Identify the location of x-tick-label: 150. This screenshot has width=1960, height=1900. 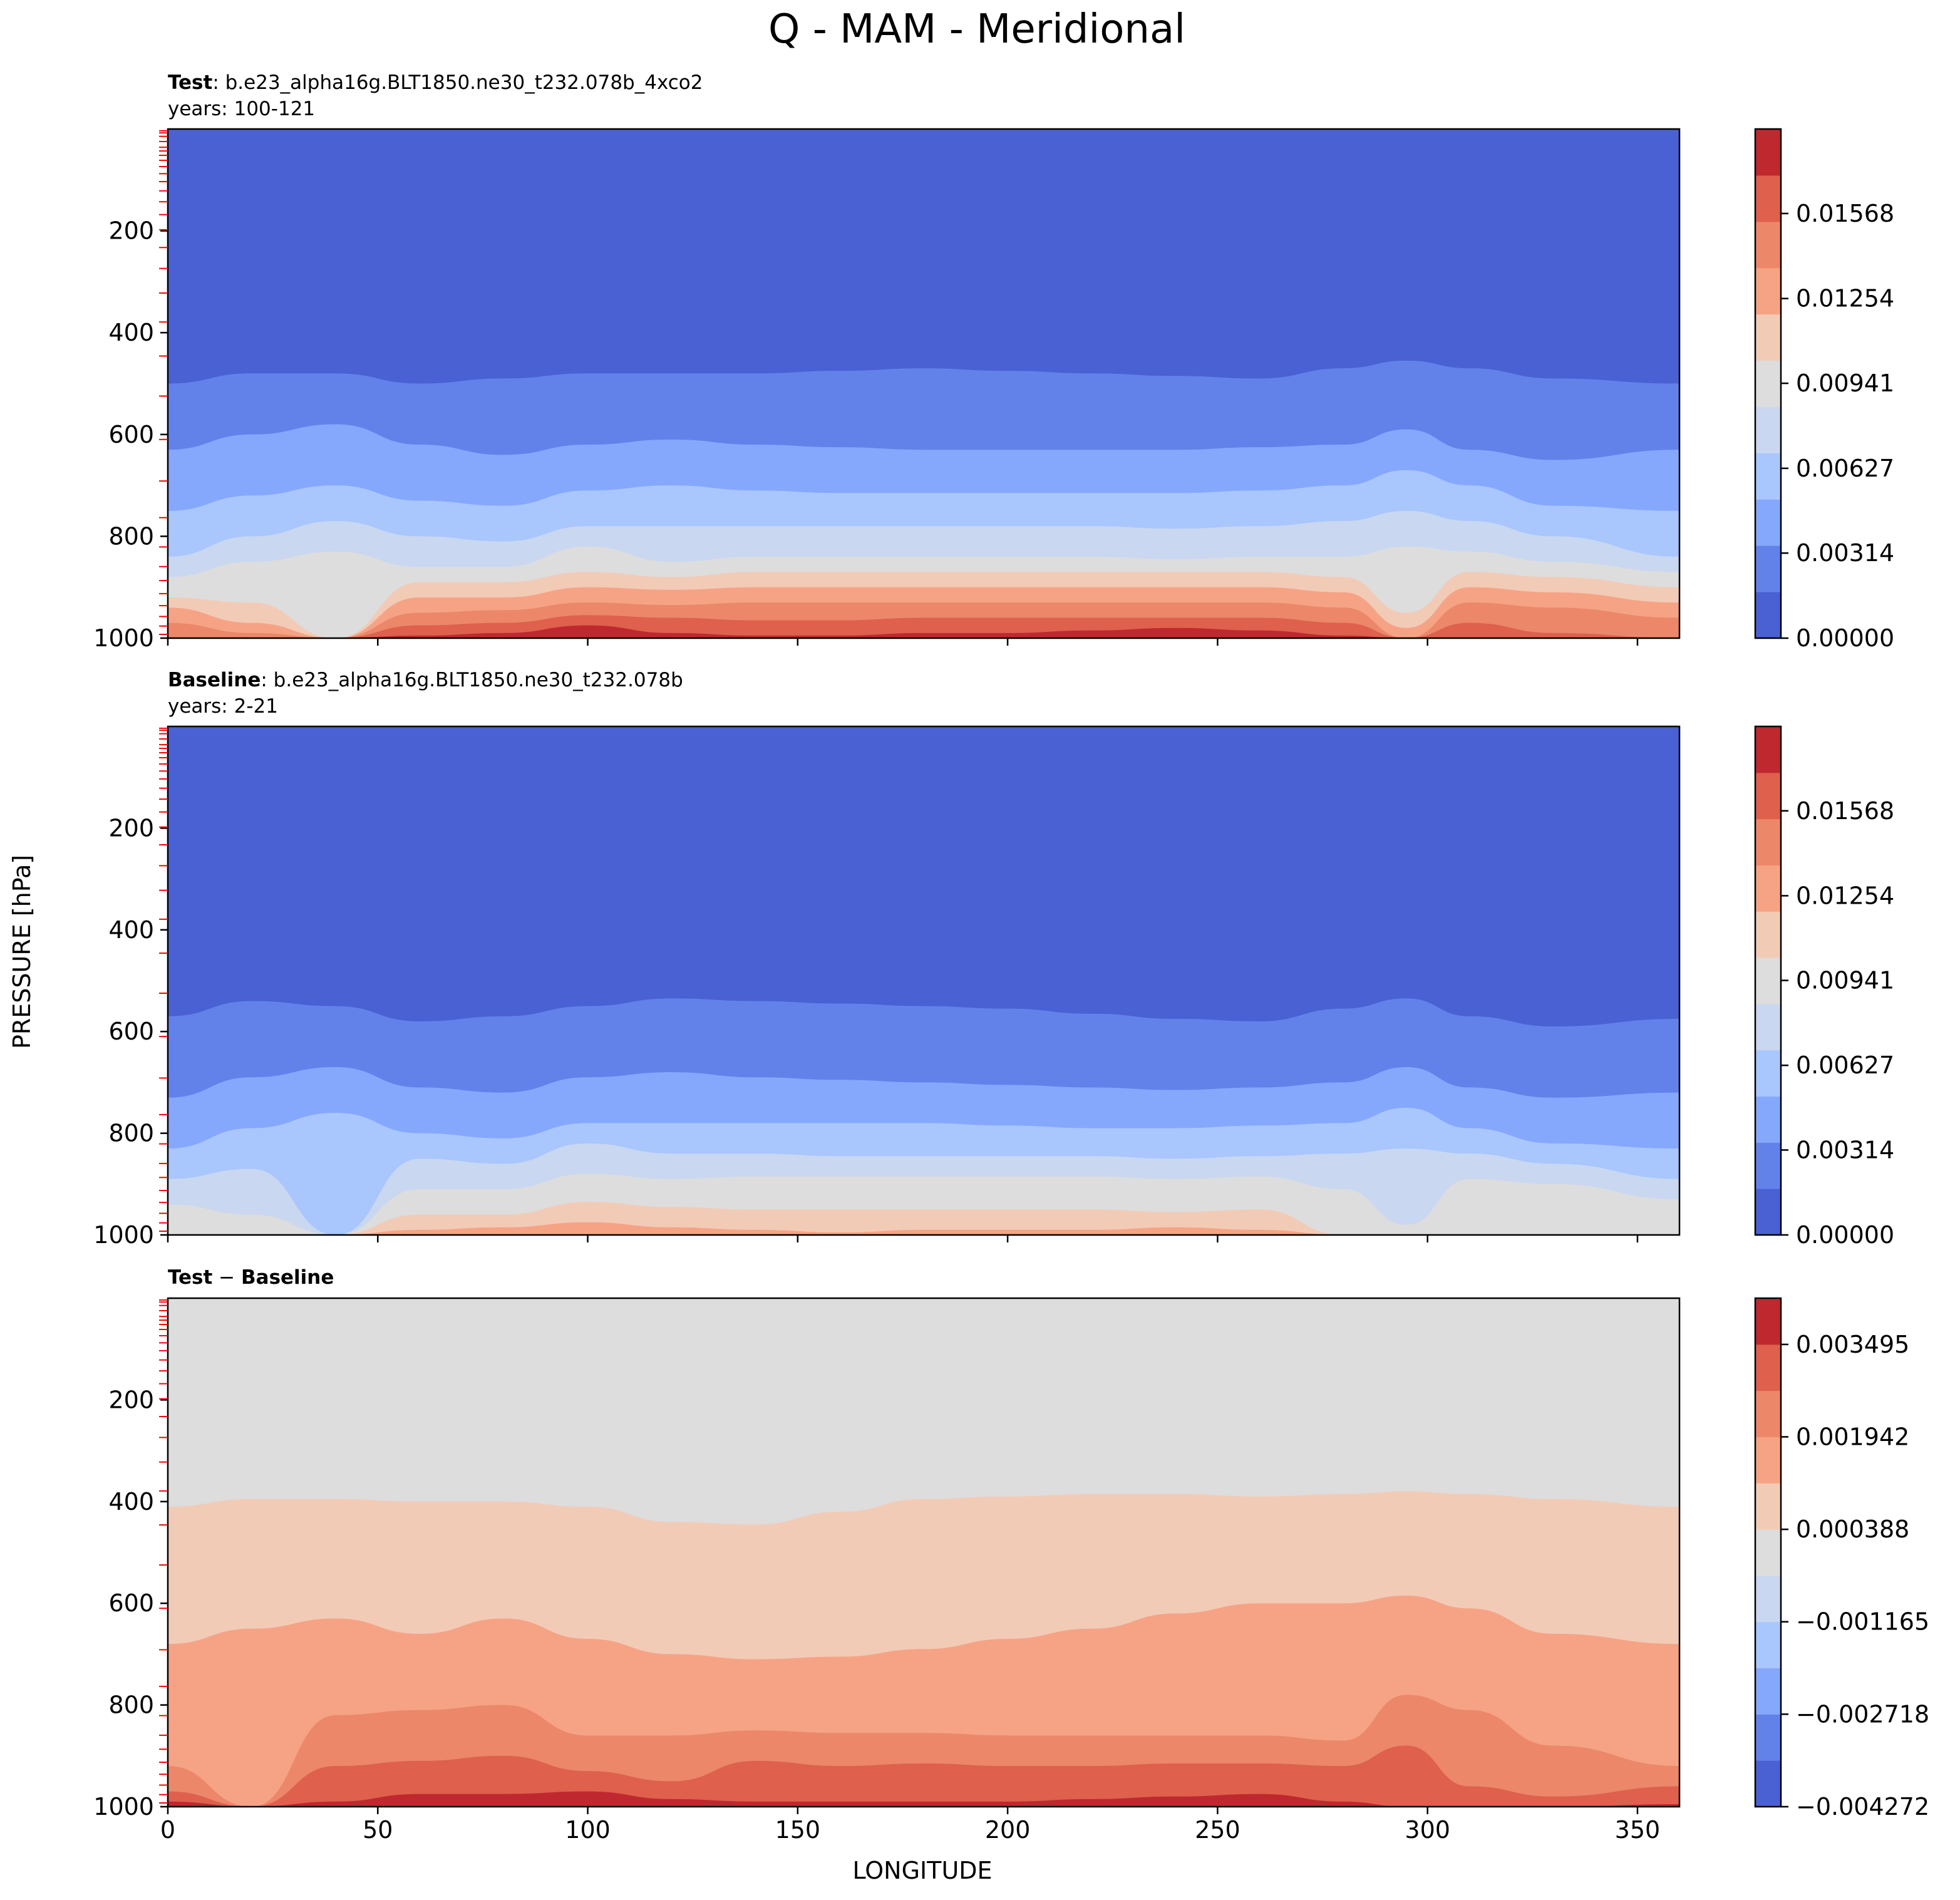
(798, 1830).